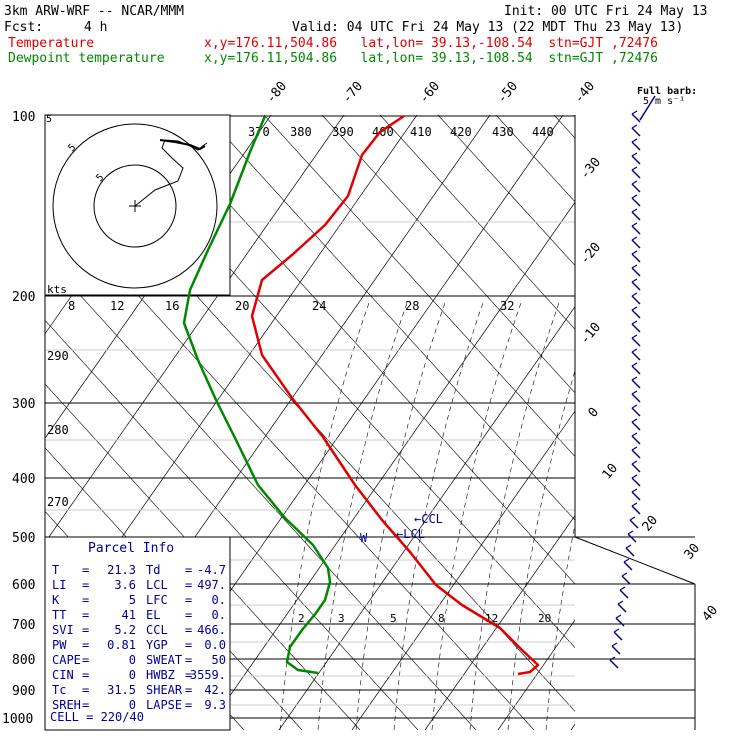  What do you see at coordinates (291, 306) in the screenshot?
I see `speed-labels: 8 12 16 20 24 28 32` at bounding box center [291, 306].